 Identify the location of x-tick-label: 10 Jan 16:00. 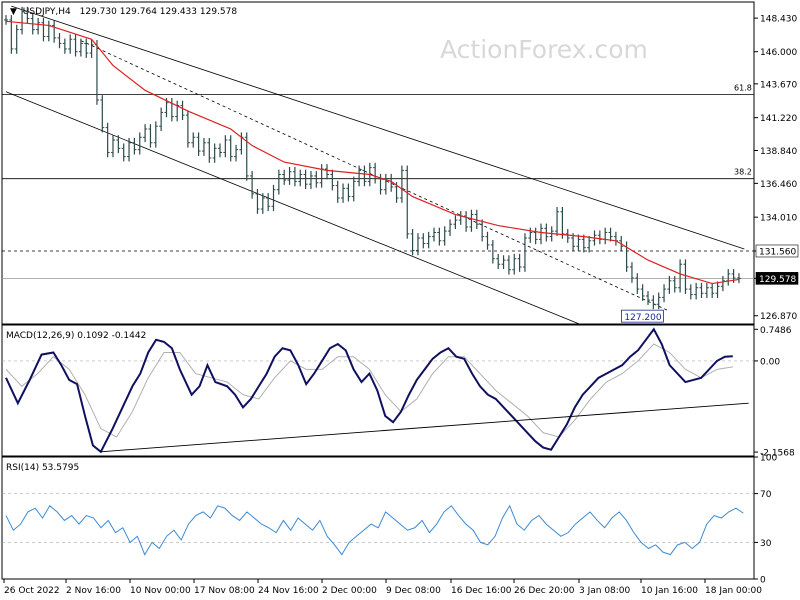
(669, 591).